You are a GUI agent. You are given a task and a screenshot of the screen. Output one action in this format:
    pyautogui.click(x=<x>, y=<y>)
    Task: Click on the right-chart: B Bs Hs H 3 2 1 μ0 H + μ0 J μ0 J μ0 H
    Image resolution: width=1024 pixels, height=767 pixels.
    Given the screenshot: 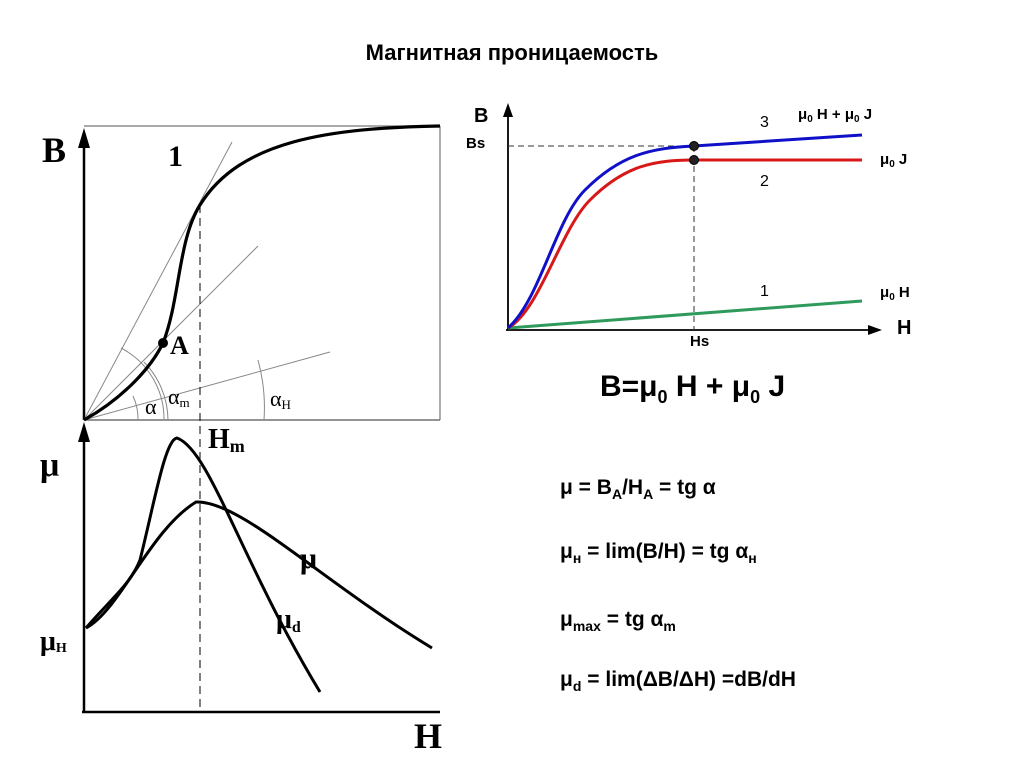 What is the action you would take?
    pyautogui.click(x=688, y=226)
    